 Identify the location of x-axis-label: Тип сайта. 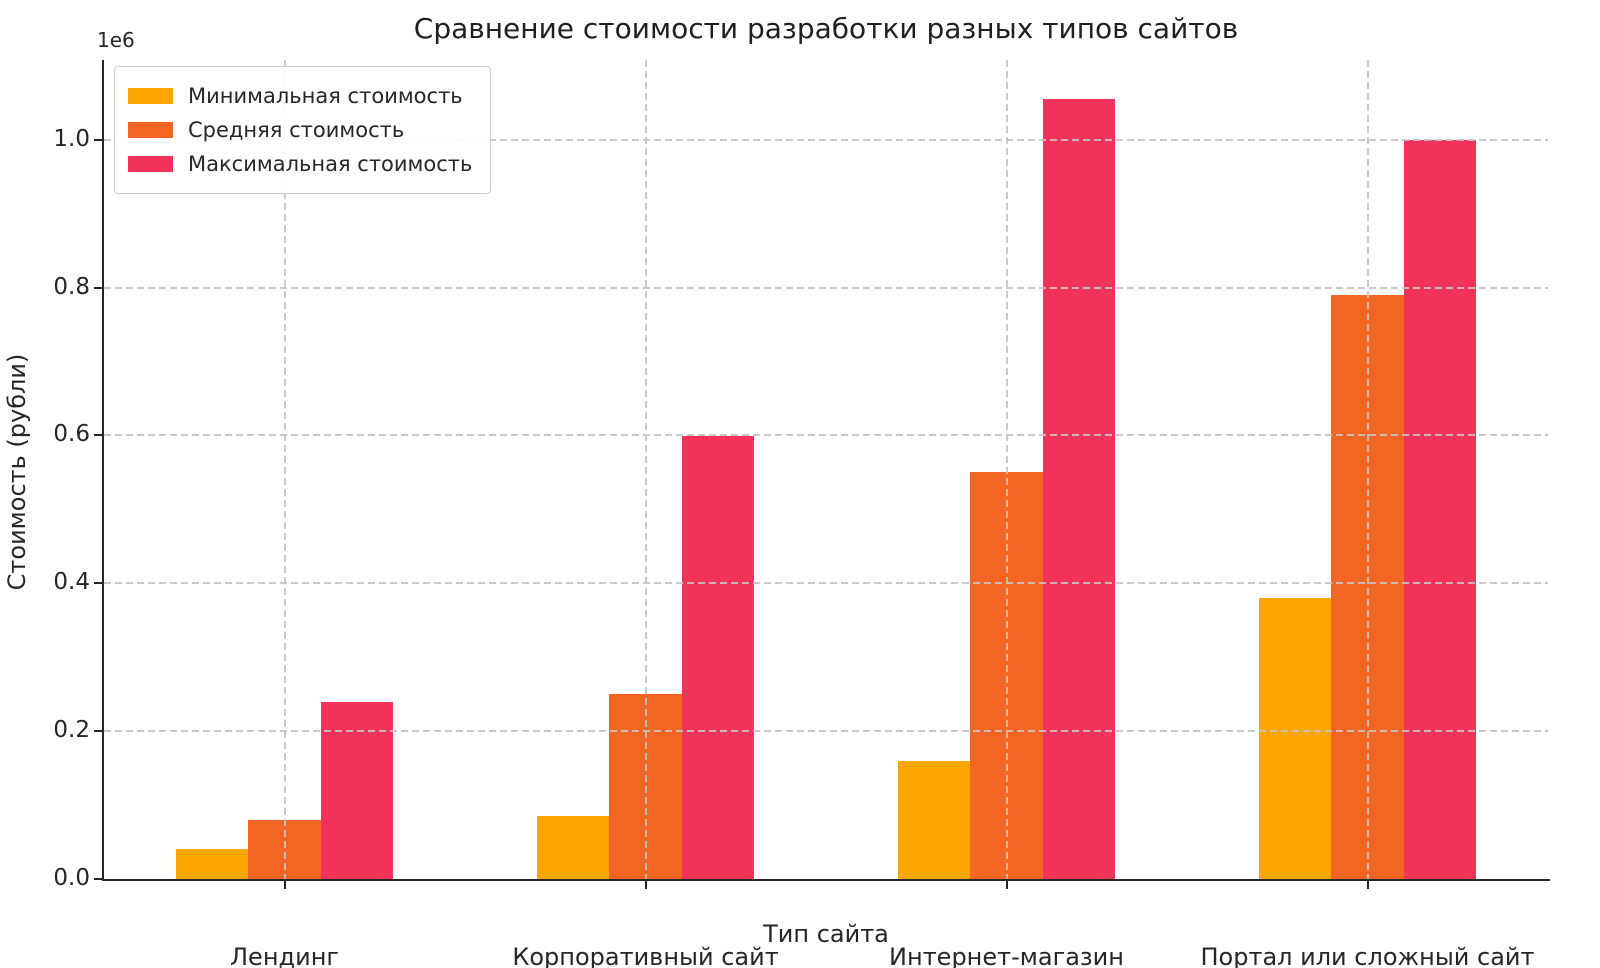
(826, 934).